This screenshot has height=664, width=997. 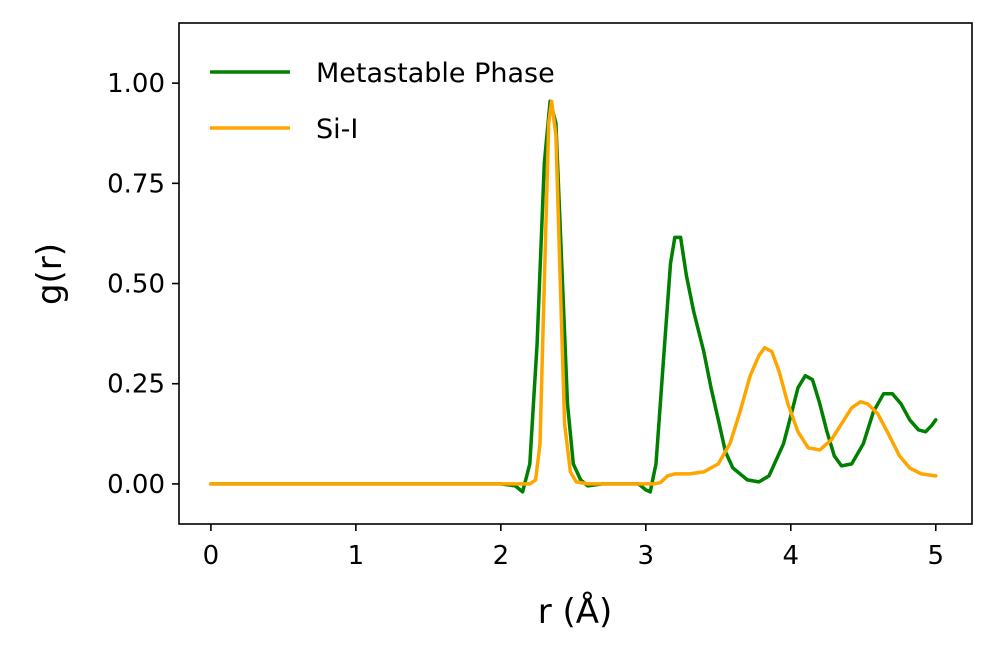 What do you see at coordinates (935, 556) in the screenshot?
I see `x-tick-label: 5` at bounding box center [935, 556].